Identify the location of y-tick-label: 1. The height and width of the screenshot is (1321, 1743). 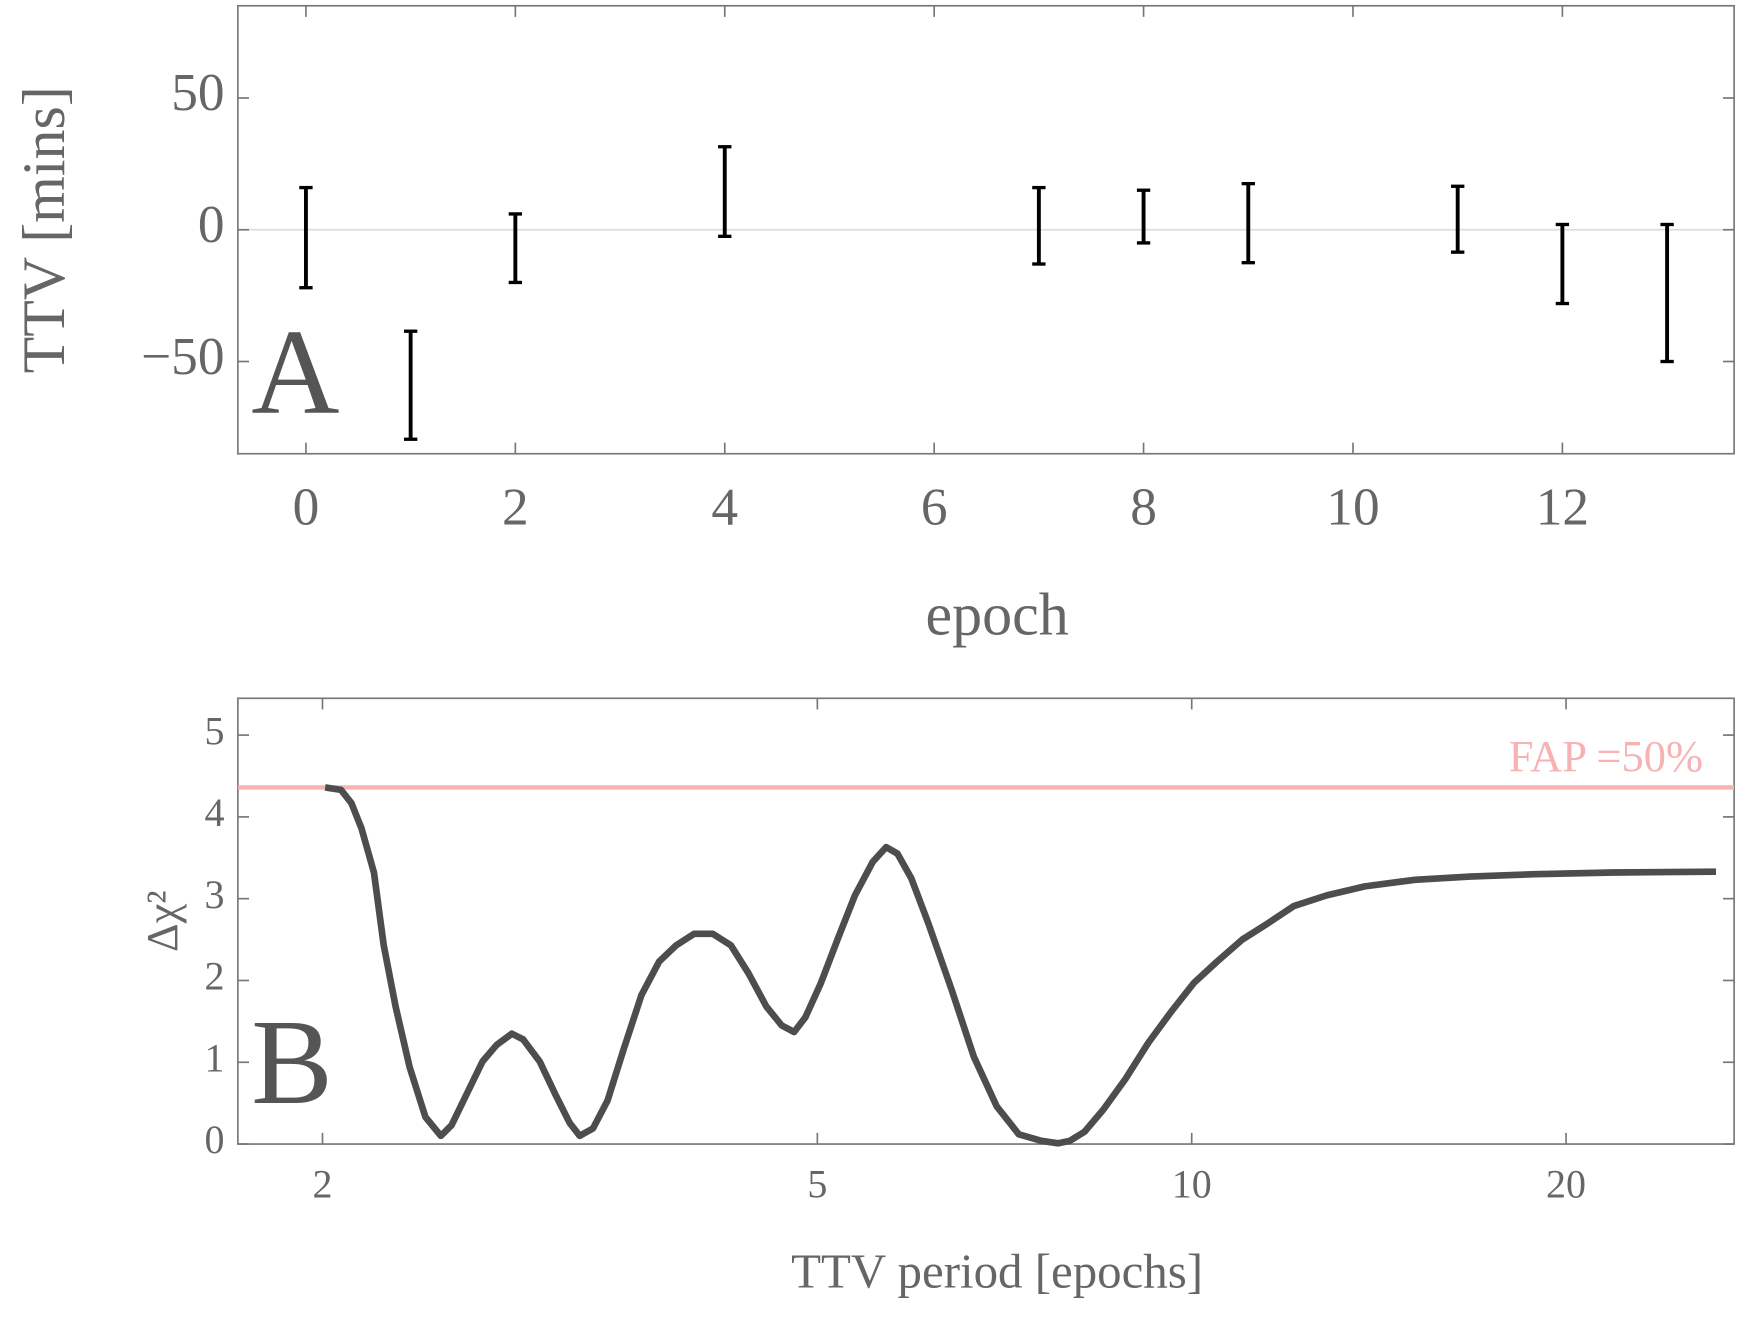
(215, 1057).